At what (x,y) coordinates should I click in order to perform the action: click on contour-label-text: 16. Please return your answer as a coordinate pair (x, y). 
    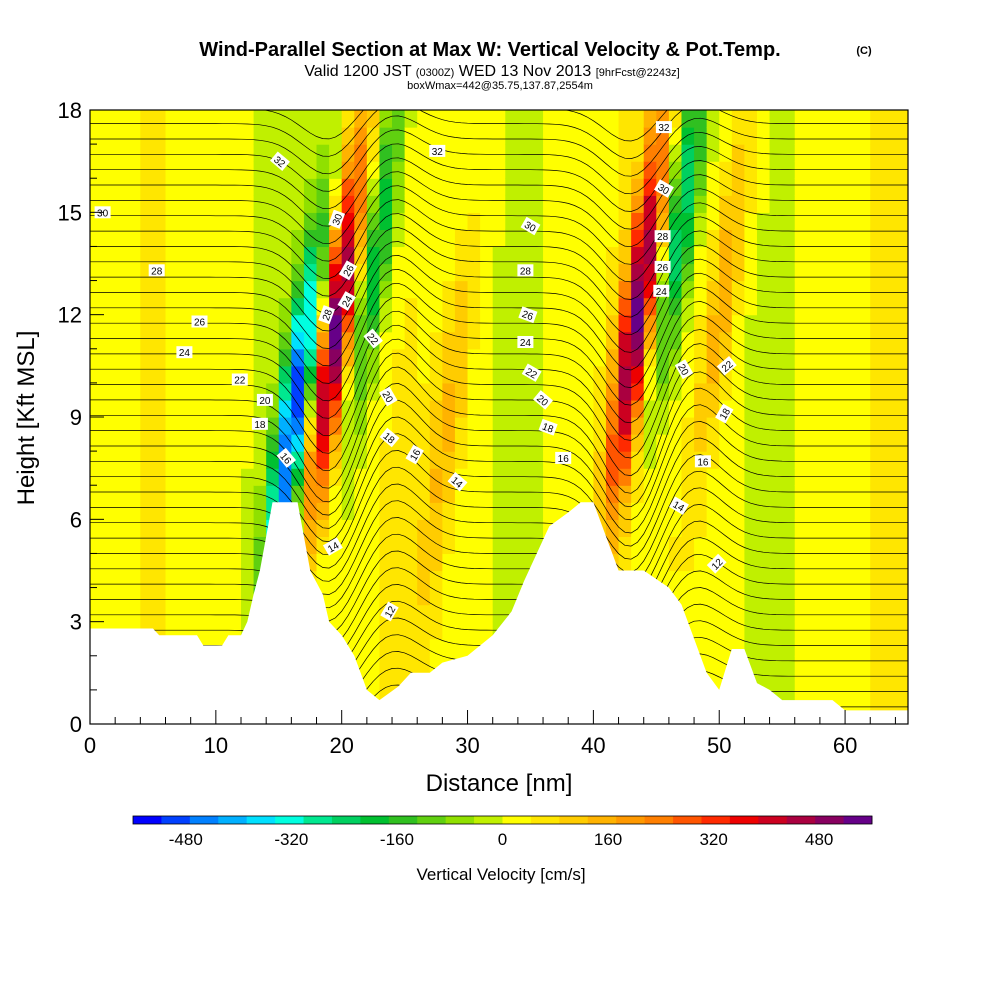
    Looking at the image, I should click on (703, 462).